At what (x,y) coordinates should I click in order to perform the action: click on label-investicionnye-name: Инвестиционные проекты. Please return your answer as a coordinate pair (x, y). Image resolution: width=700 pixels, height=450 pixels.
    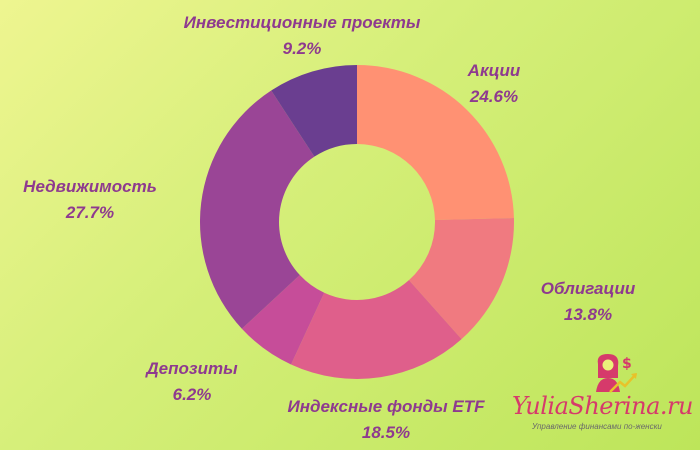
    Looking at the image, I should click on (302, 22).